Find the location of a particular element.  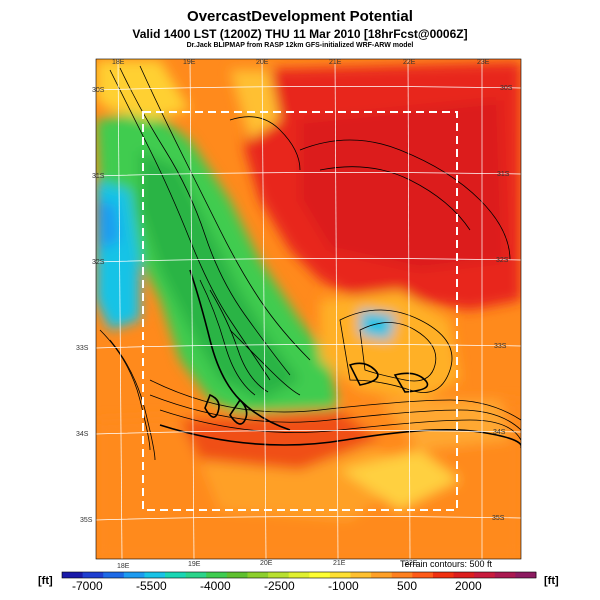

lat-label-left: 35S is located at coordinates (86, 520).